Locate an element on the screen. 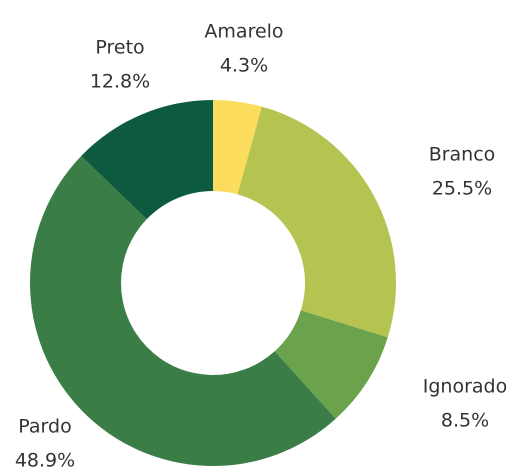  slice-label: Branco is located at coordinates (462, 155).